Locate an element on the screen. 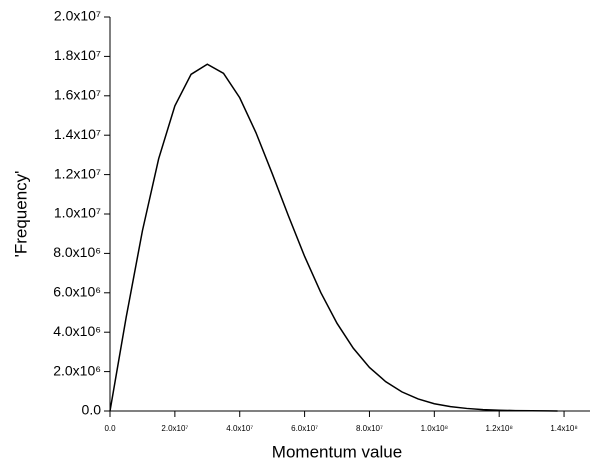 This screenshot has height=464, width=593. y-tick-label: 4.0x10⁶ is located at coordinates (77, 331).